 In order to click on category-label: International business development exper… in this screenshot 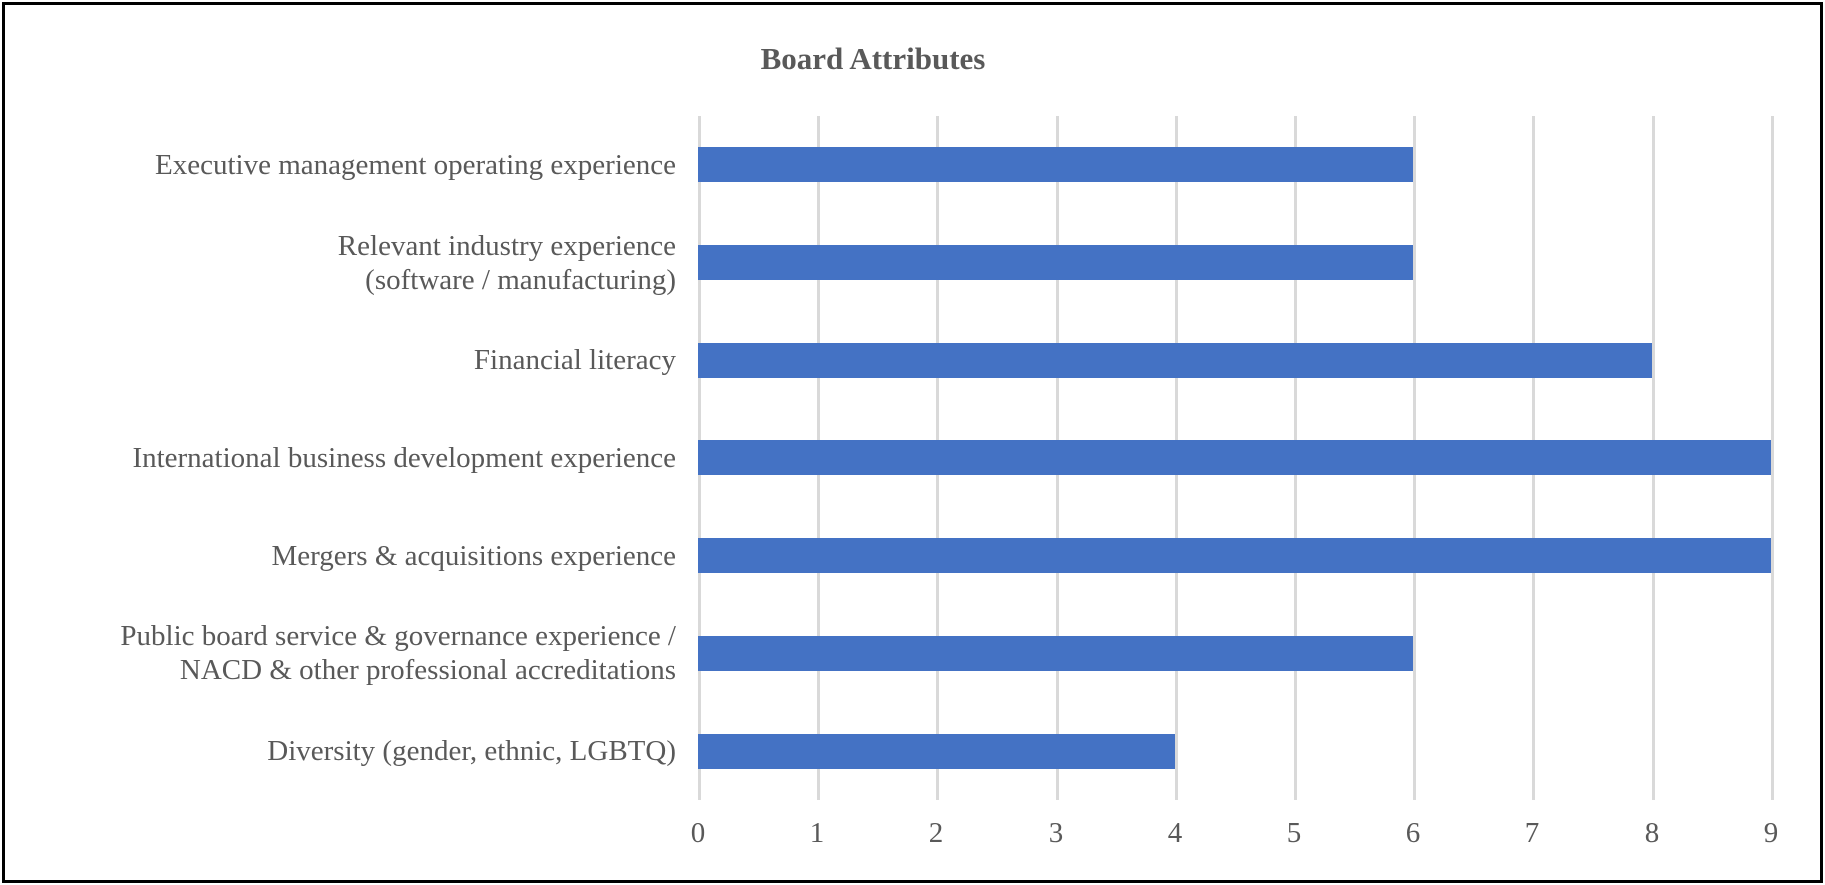, I will do `click(404, 458)`.